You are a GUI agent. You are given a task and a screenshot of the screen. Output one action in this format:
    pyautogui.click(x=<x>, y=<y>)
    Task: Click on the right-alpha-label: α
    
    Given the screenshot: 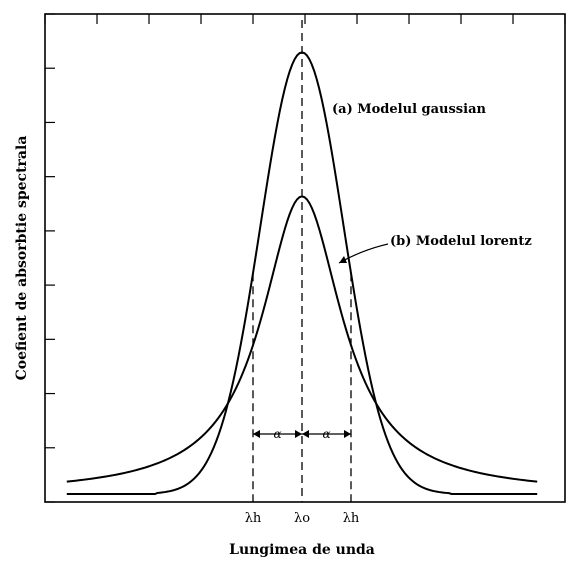 What is the action you would take?
    pyautogui.click(x=326, y=434)
    